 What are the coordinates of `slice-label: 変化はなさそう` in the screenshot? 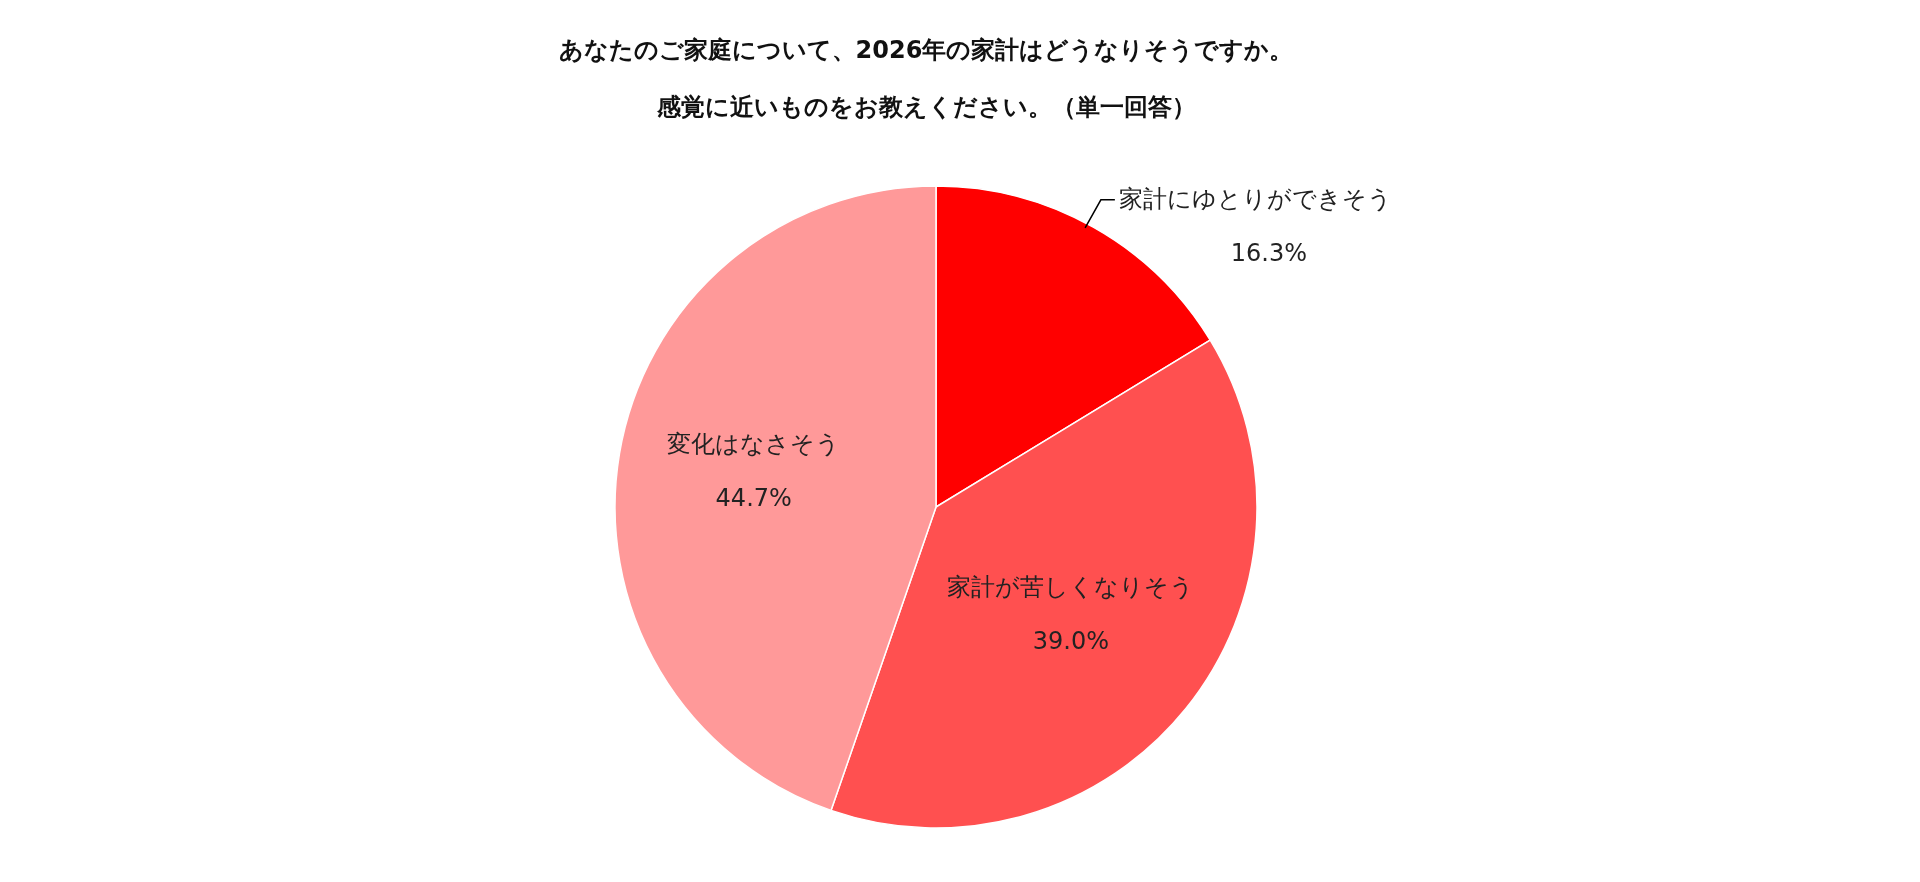 It's located at (754, 444).